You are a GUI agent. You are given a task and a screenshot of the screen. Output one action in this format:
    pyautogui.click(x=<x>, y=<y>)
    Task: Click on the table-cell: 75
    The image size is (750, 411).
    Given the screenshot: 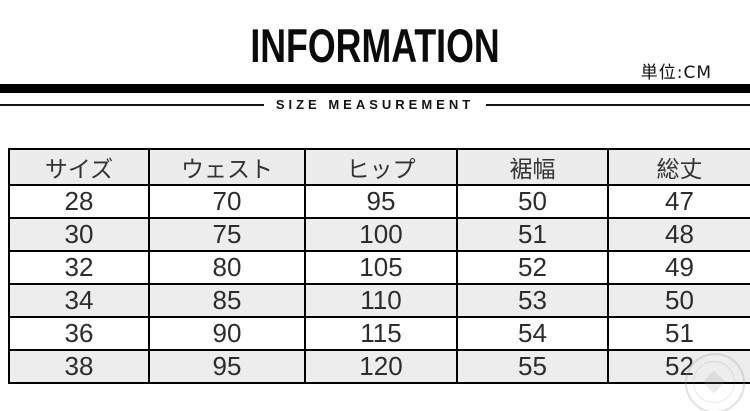 What is the action you would take?
    pyautogui.click(x=227, y=234)
    